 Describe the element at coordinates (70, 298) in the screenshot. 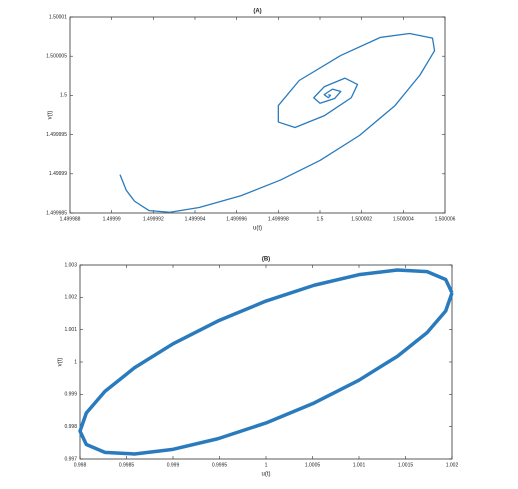

I see `y-tick-label: 1.002` at that location.